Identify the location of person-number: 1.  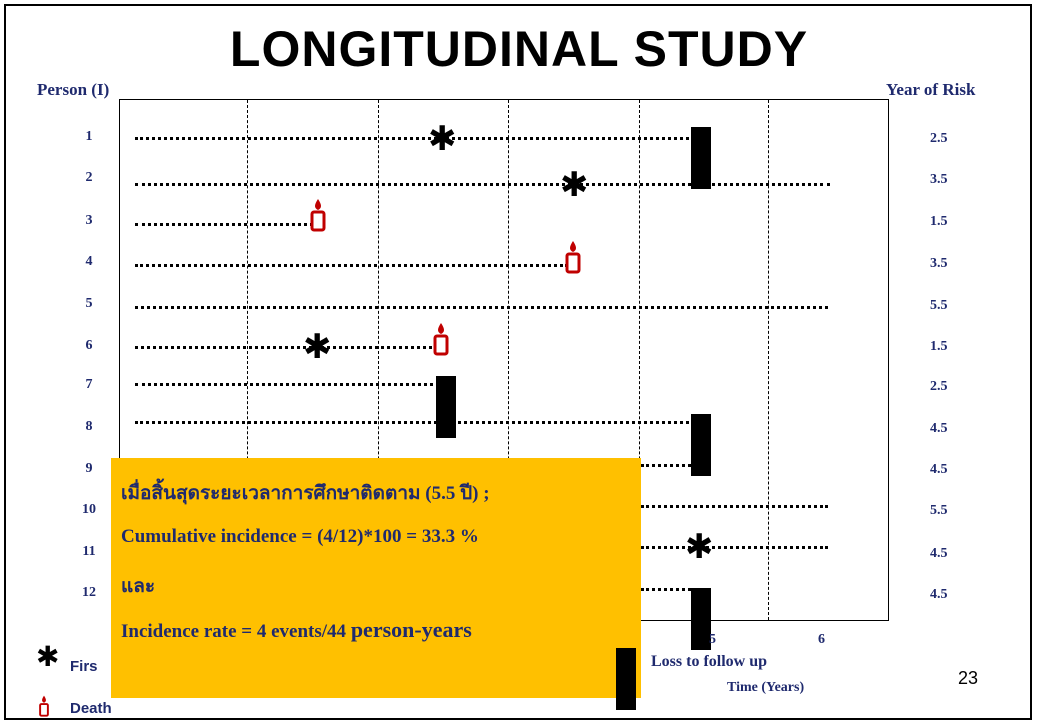
(89, 136).